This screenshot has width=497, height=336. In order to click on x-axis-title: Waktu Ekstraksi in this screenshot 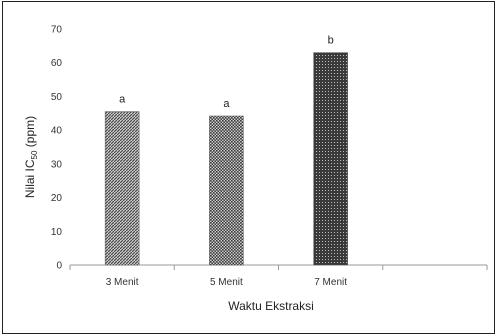, I will do `click(271, 306)`.